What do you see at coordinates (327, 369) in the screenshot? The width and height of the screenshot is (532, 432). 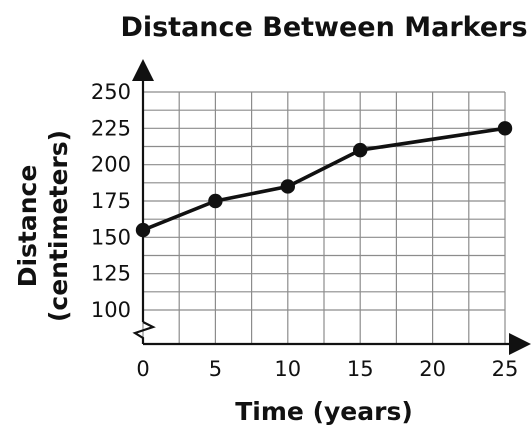 I see `x-tick-labels: 0 5 10 15 20 25` at bounding box center [327, 369].